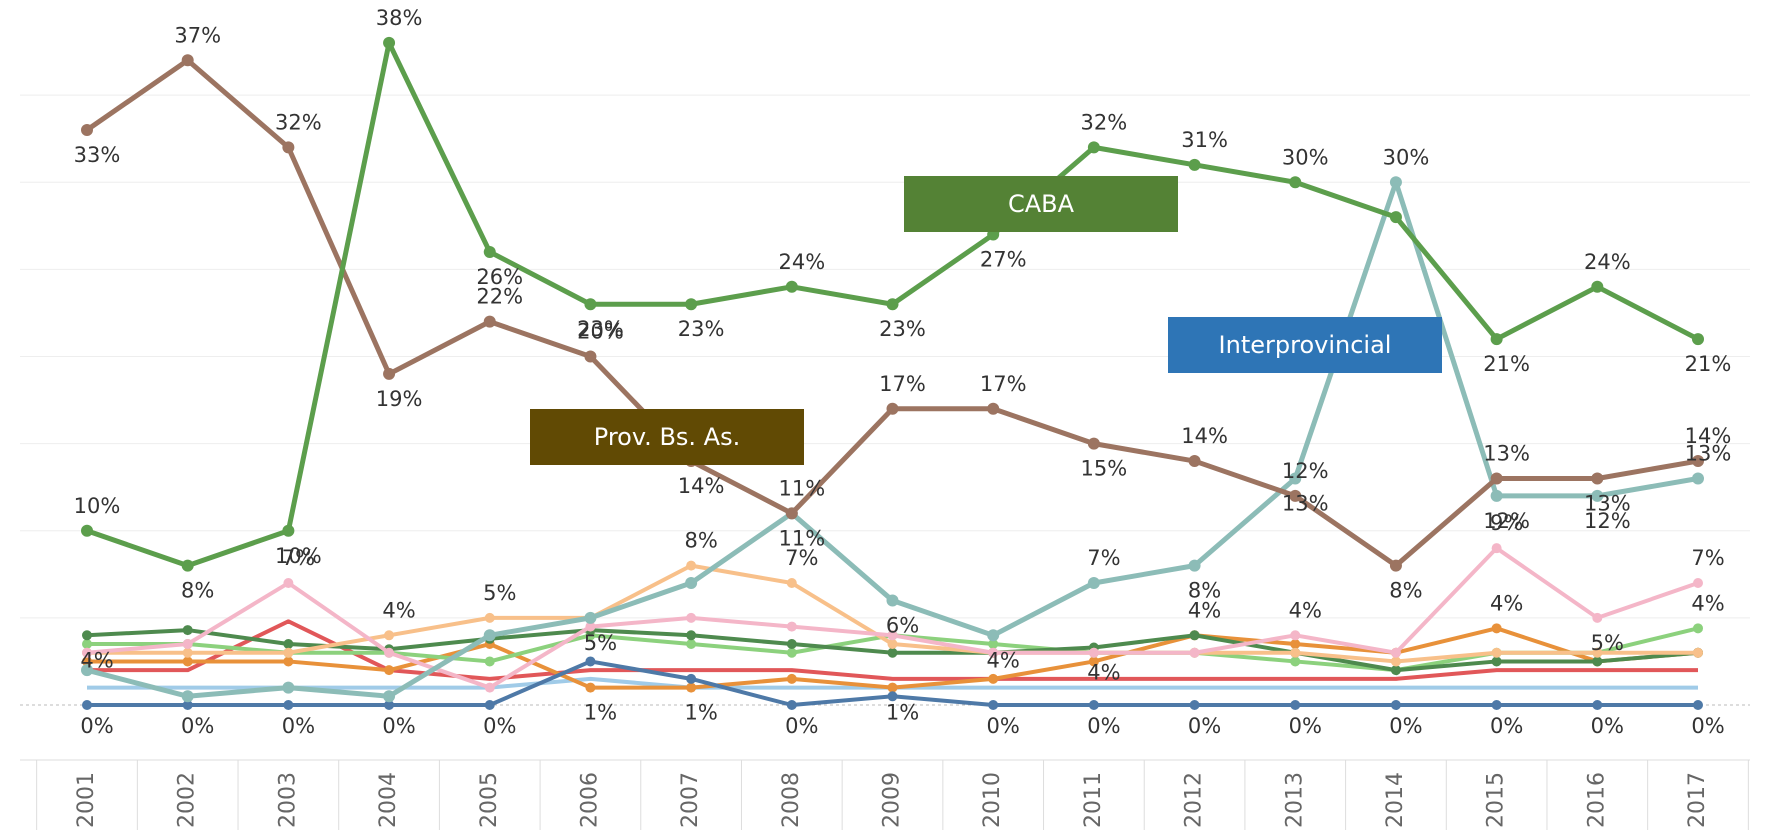 The image size is (1768, 830). I want to click on data-label: 1%, so click(700, 713).